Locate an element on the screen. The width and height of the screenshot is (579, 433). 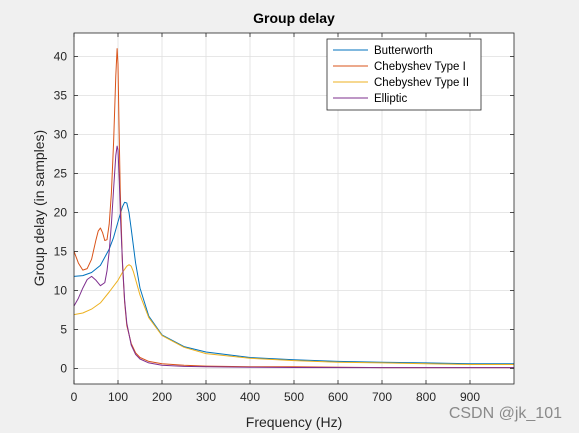
y-tick-label: 10 is located at coordinates (61, 290).